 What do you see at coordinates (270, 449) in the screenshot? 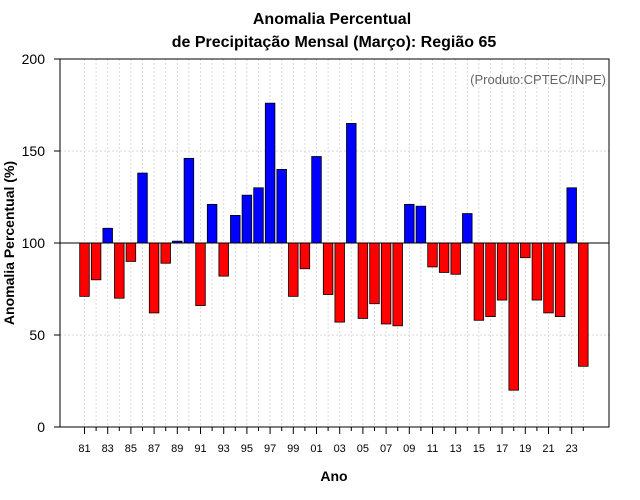
I see `x-tick-label-97: 97` at bounding box center [270, 449].